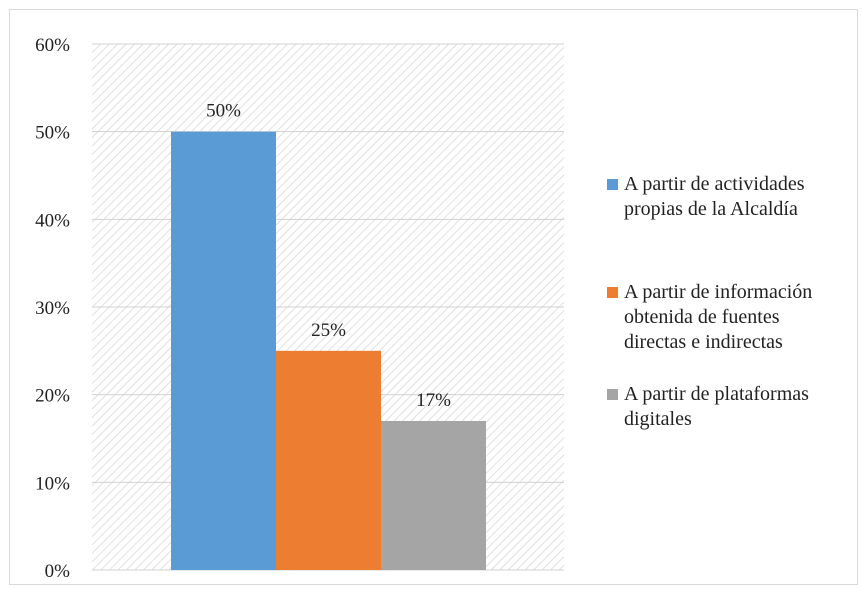 The width and height of the screenshot is (862, 589). I want to click on legend-label: digitales, so click(658, 419).